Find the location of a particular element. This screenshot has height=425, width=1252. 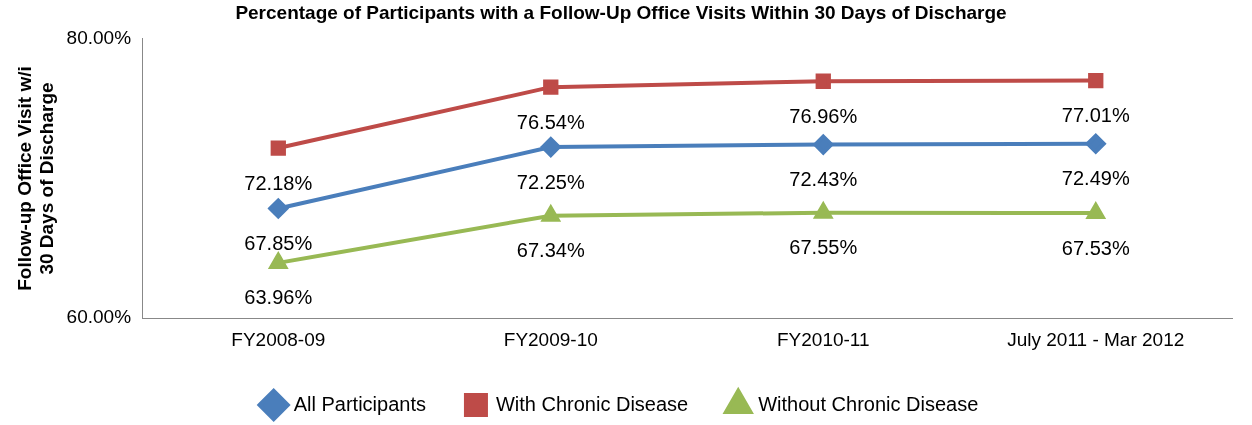

chart-title: Percentage of Participants with a Follow-Up Office Visits Within 30 Days of Discharge is located at coordinates (621, 12).